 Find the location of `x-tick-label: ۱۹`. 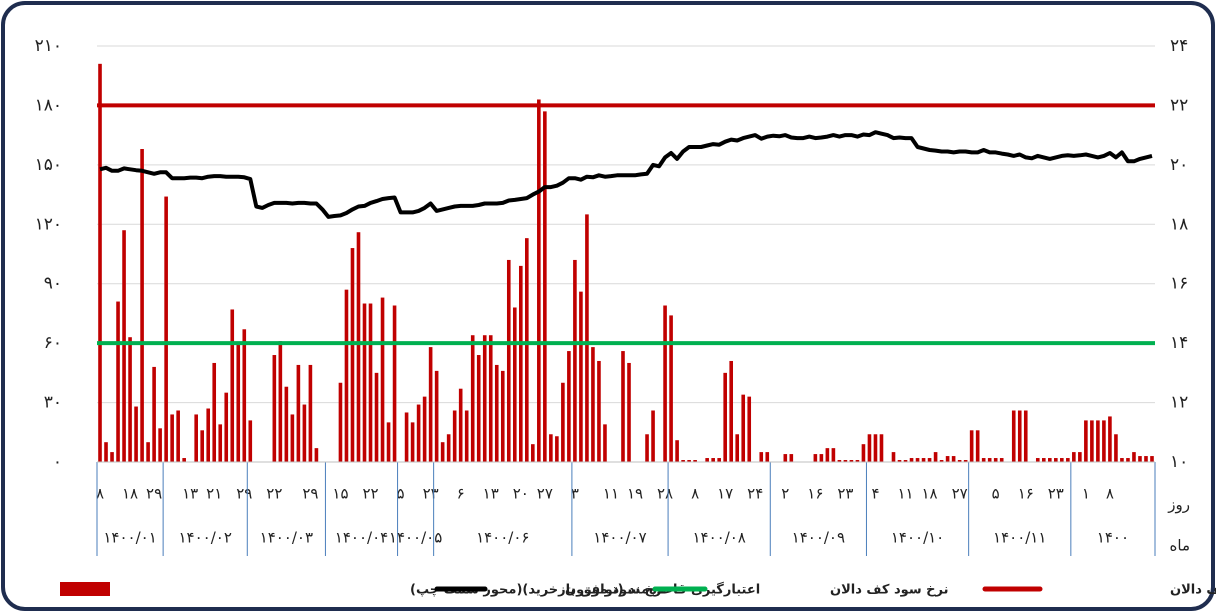

x-tick-label: ۱۹ is located at coordinates (635, 494).